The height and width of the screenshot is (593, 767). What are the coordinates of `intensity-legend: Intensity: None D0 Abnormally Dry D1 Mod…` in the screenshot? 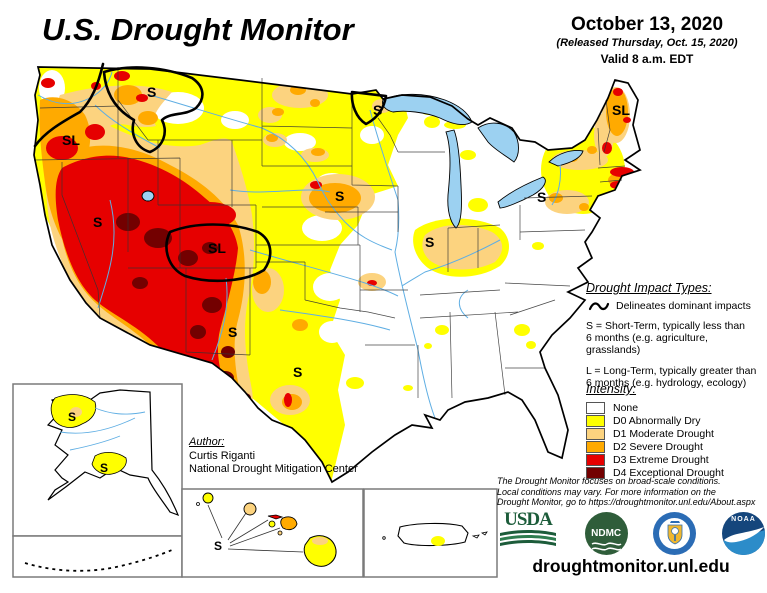 It's located at (675, 430).